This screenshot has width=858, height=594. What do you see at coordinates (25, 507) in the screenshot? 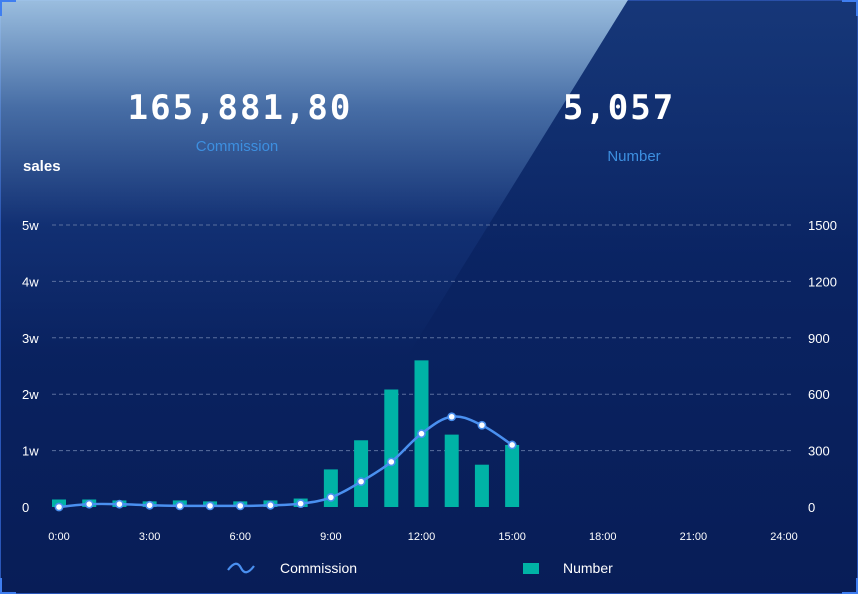
I see `y-left-tick-label: 0` at bounding box center [25, 507].